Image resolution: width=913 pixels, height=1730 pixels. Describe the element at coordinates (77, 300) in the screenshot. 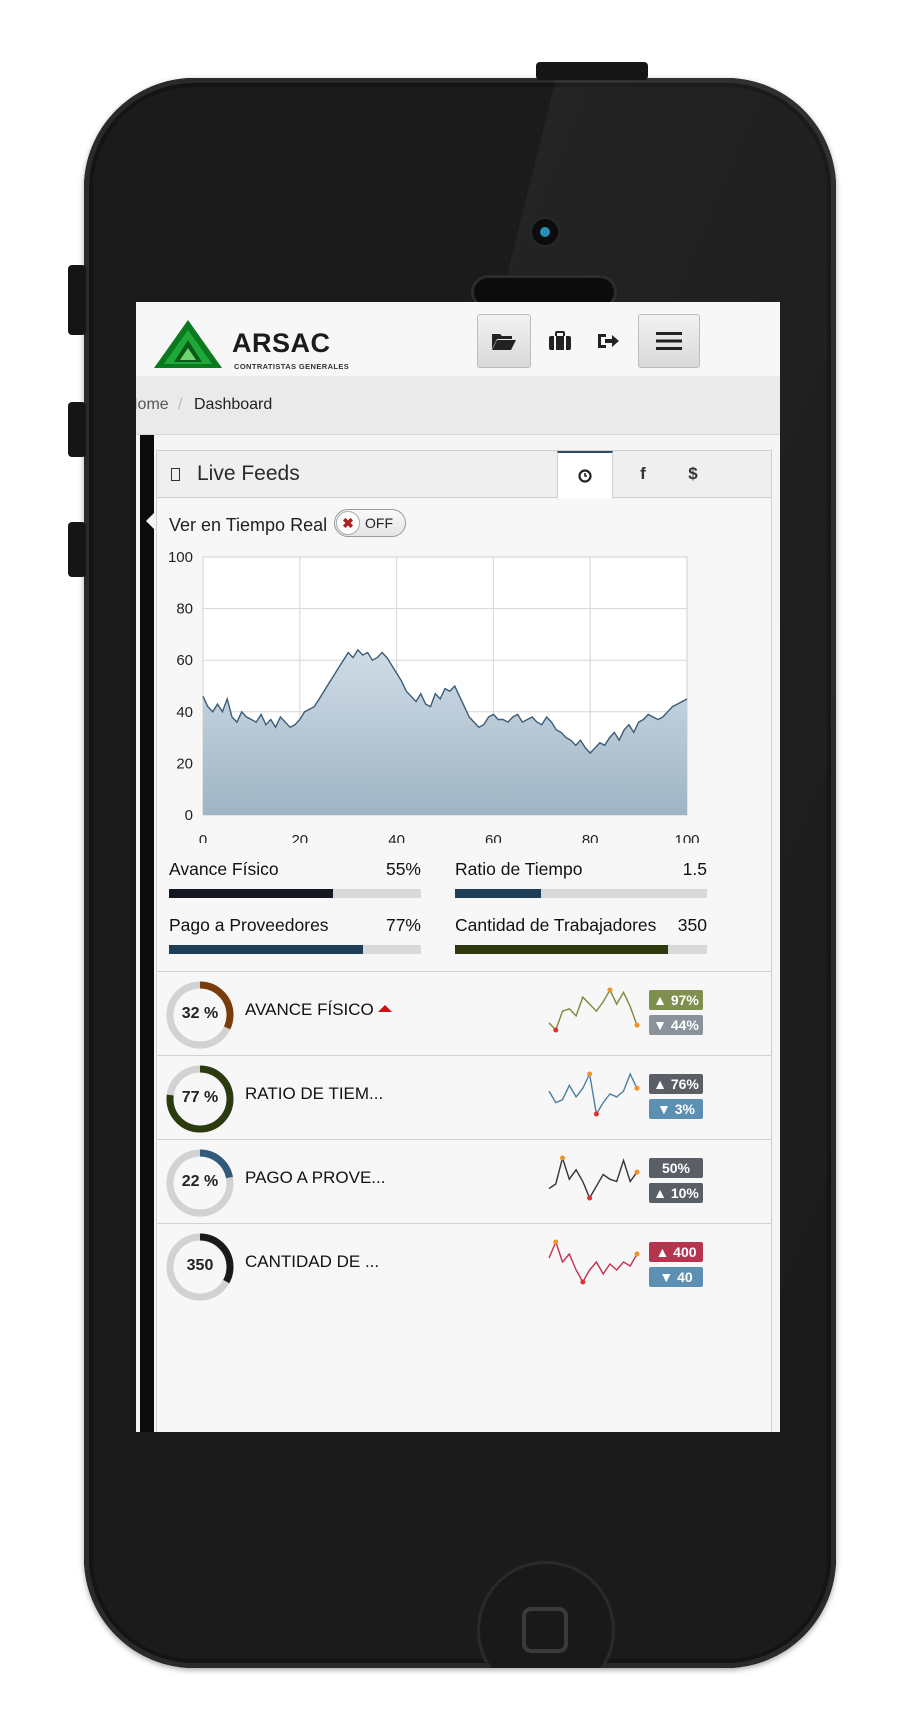

I see `mute-switch` at that location.